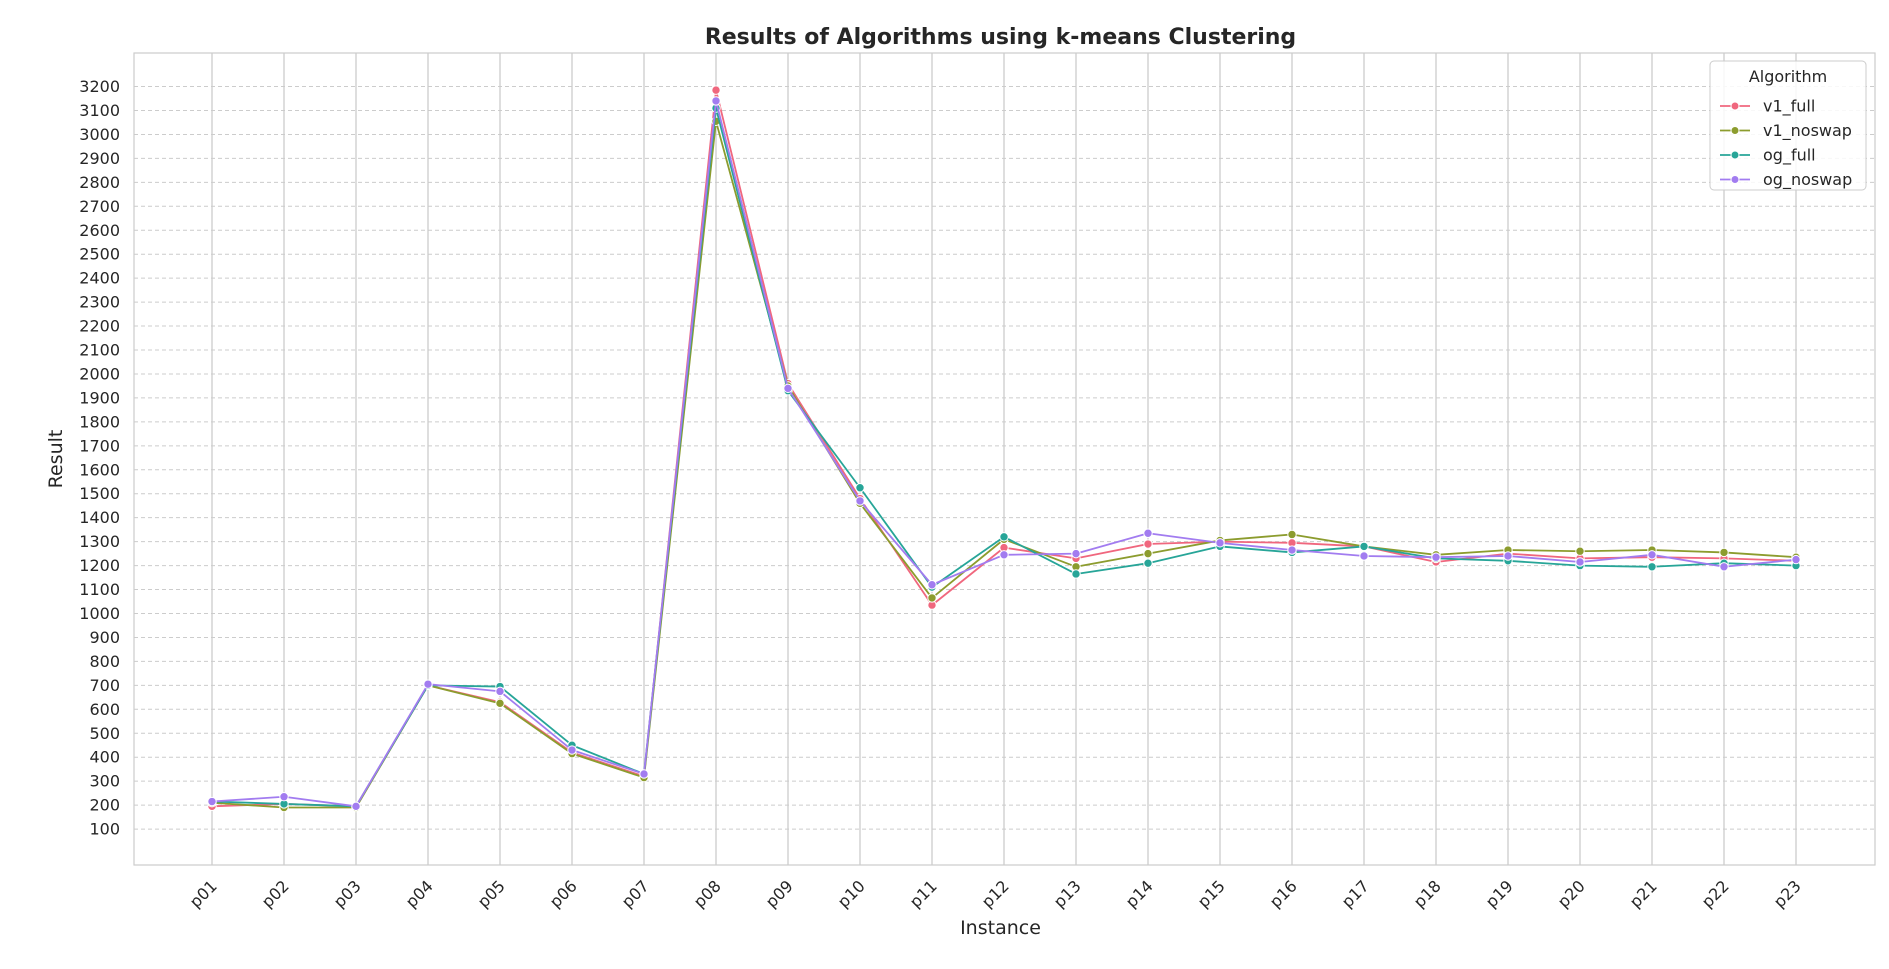 The height and width of the screenshot is (969, 1889). What do you see at coordinates (1148, 544) in the screenshot?
I see `data-point-v1_full-p14` at bounding box center [1148, 544].